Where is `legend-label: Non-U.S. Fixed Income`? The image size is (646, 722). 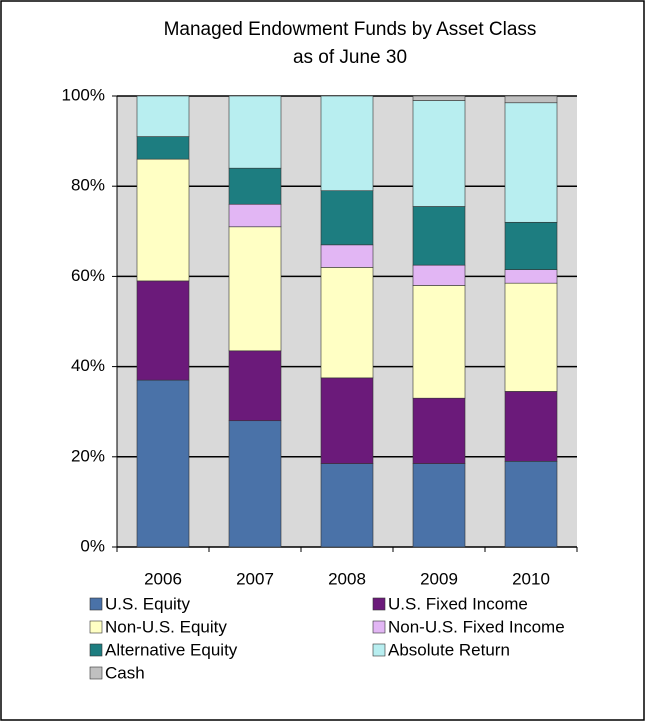
legend-label: Non-U.S. Fixed Income is located at coordinates (476, 626).